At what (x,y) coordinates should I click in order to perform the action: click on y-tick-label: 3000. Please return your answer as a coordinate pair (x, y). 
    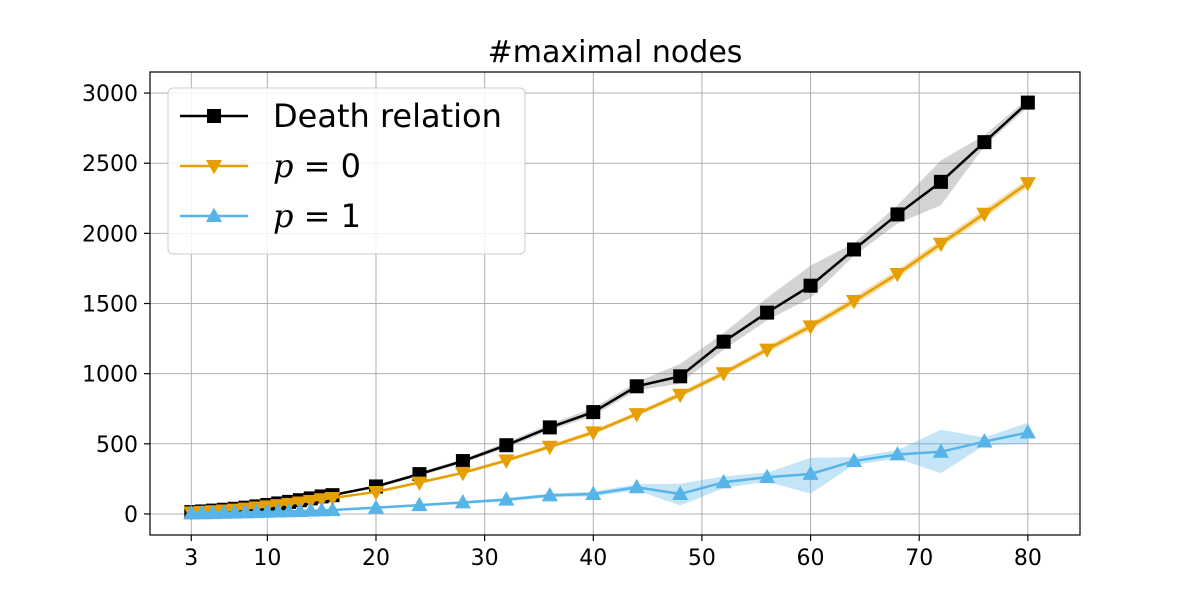
    Looking at the image, I should click on (110, 94).